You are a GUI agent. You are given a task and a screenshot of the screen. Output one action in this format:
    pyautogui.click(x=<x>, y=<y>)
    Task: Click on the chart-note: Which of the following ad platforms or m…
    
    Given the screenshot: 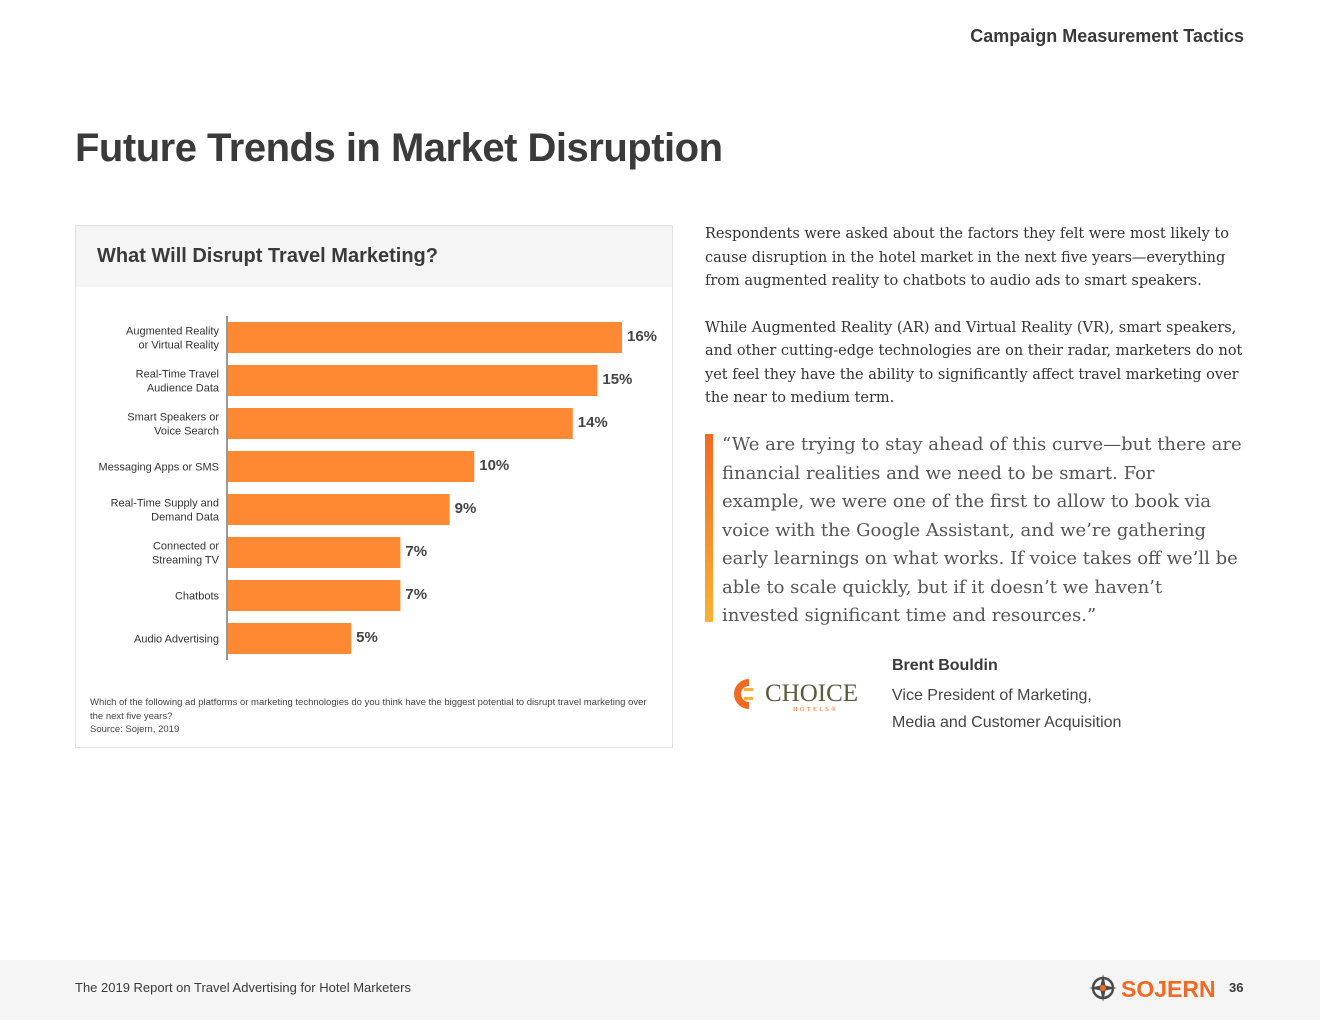 What is the action you would take?
    pyautogui.click(x=368, y=709)
    